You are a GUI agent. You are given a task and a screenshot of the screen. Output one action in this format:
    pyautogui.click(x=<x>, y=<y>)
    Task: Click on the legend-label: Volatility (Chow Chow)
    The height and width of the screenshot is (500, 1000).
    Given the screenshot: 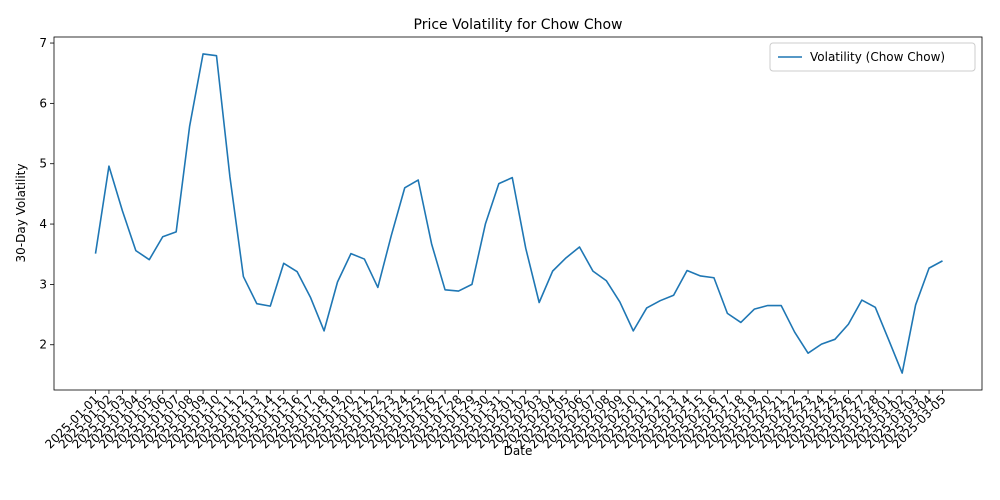 What is the action you would take?
    pyautogui.click(x=877, y=57)
    